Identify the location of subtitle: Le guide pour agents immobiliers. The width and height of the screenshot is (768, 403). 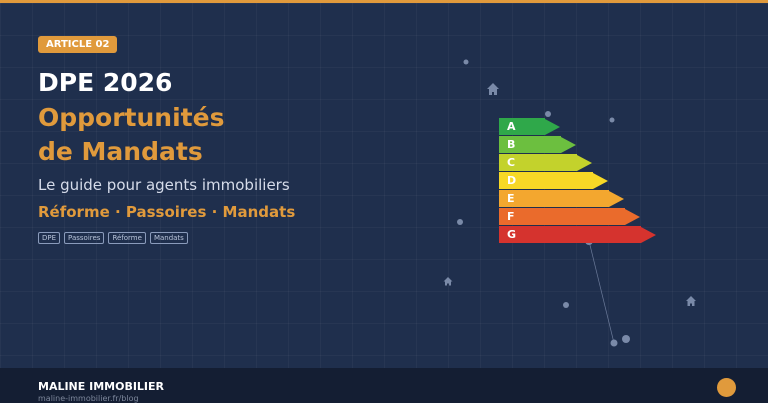
(164, 185).